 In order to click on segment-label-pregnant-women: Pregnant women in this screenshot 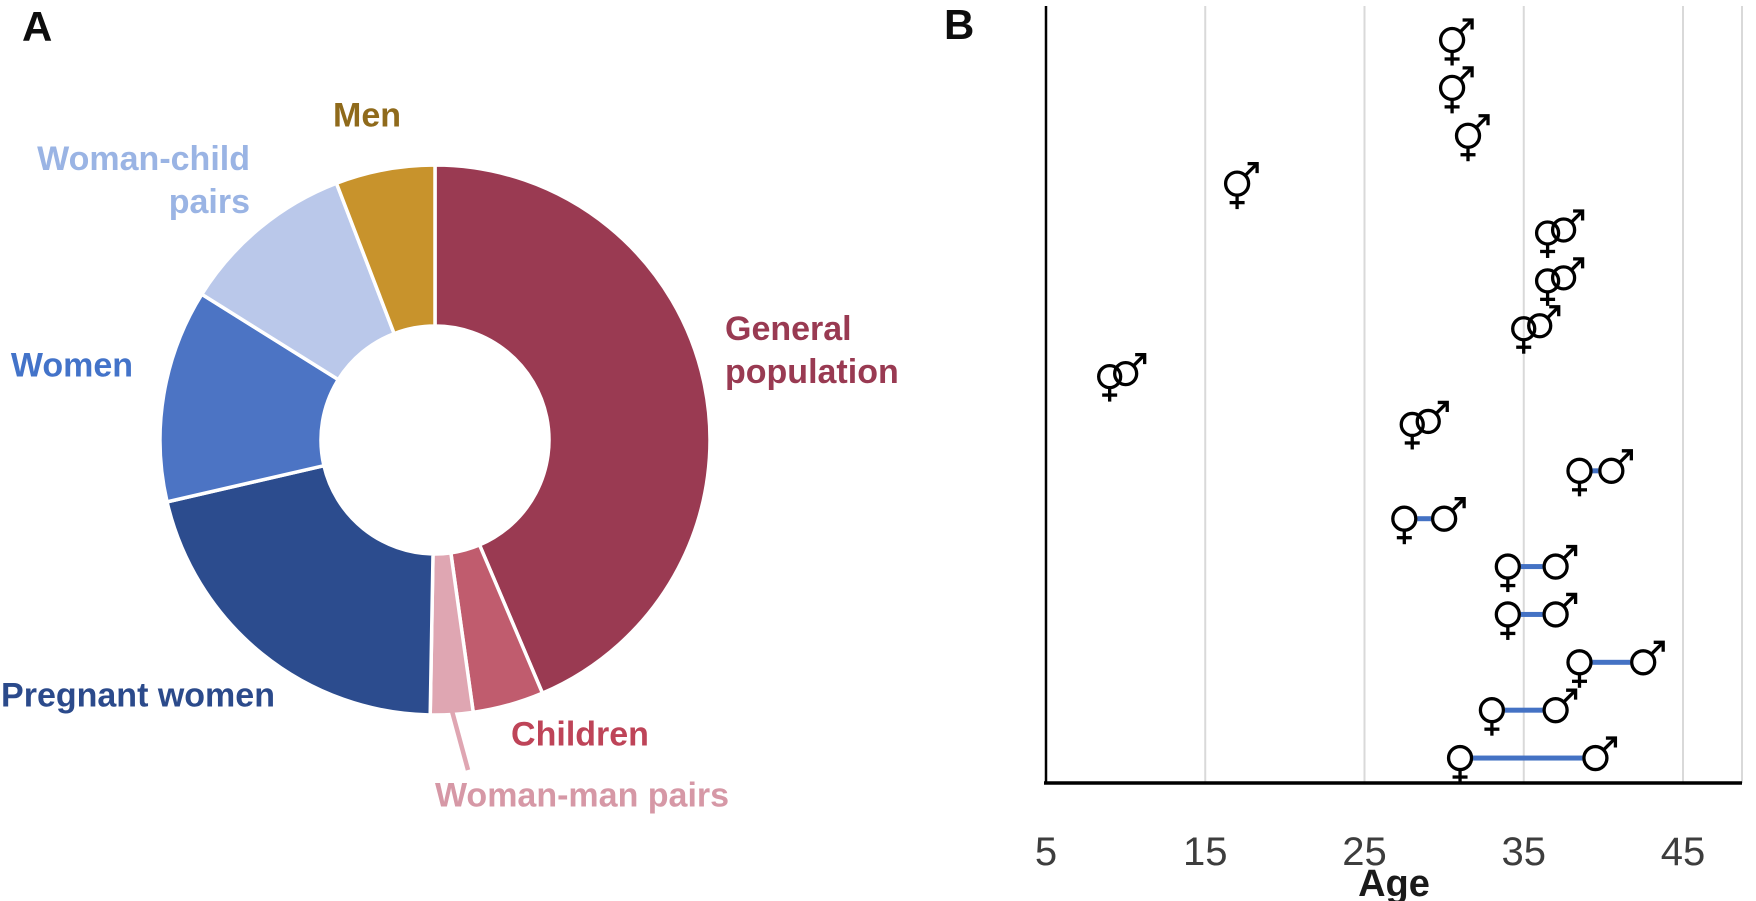, I will do `click(138, 695)`.